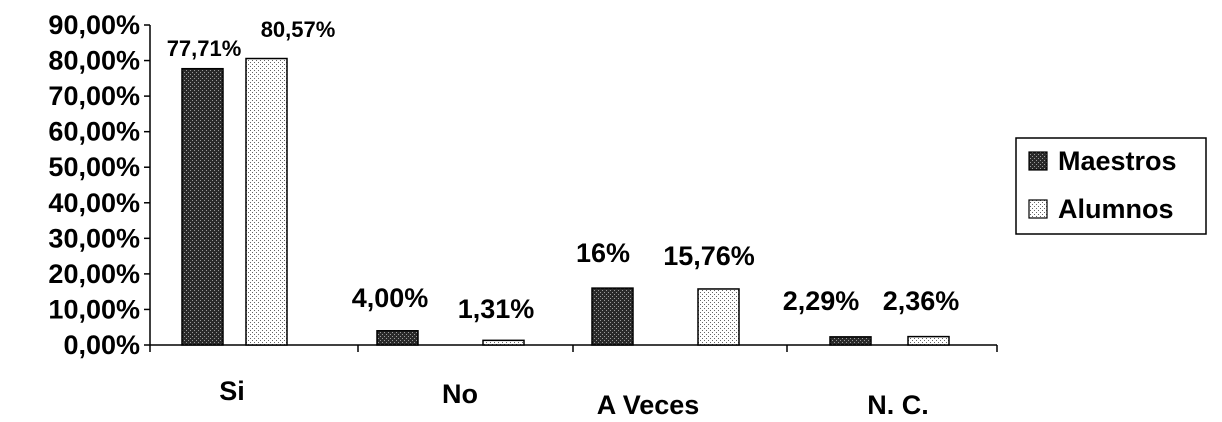  Describe the element at coordinates (1116, 209) in the screenshot. I see `legend-label-alumnos: Alumnos` at that location.